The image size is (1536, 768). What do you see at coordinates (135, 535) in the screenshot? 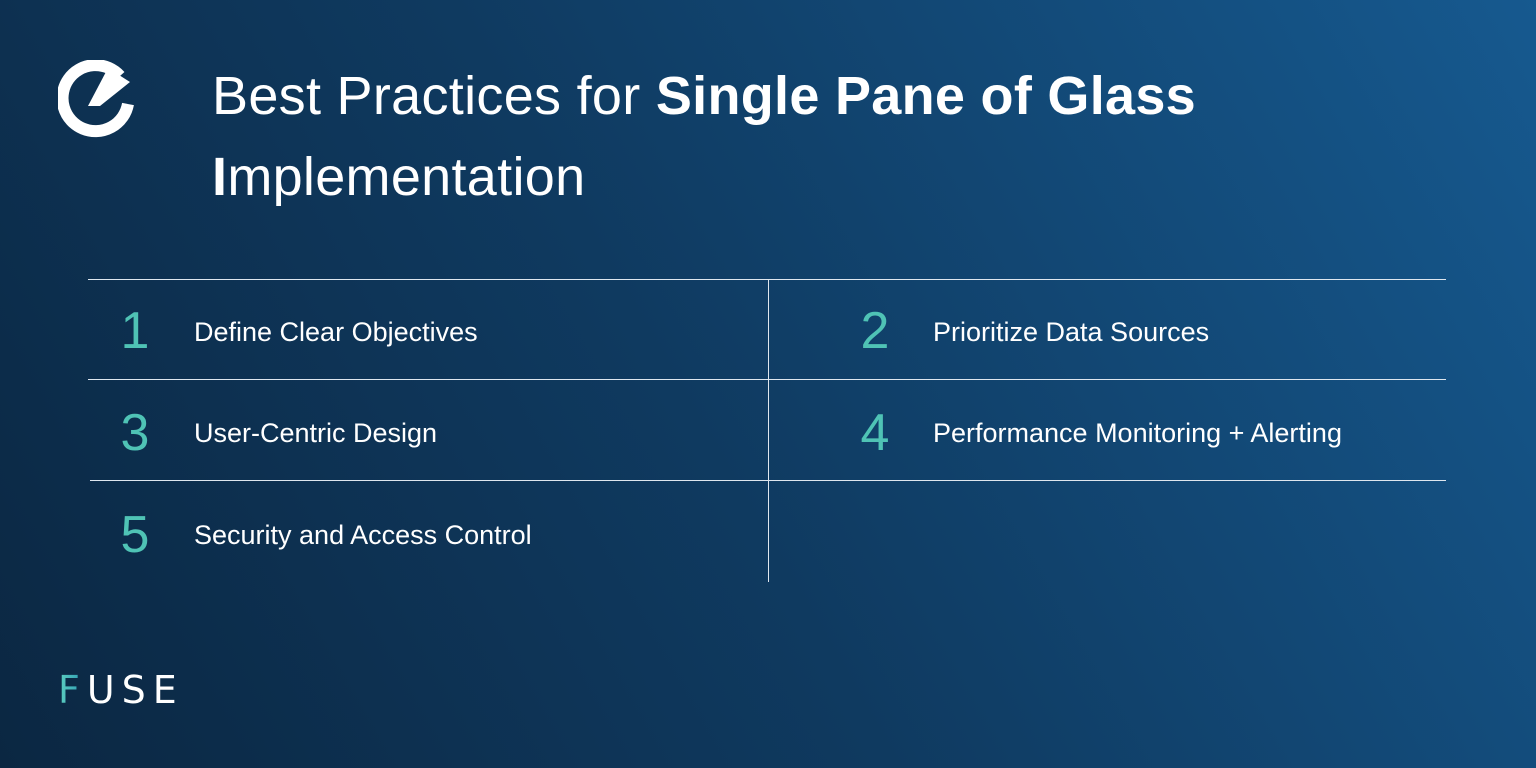
I see `item-number: 5` at bounding box center [135, 535].